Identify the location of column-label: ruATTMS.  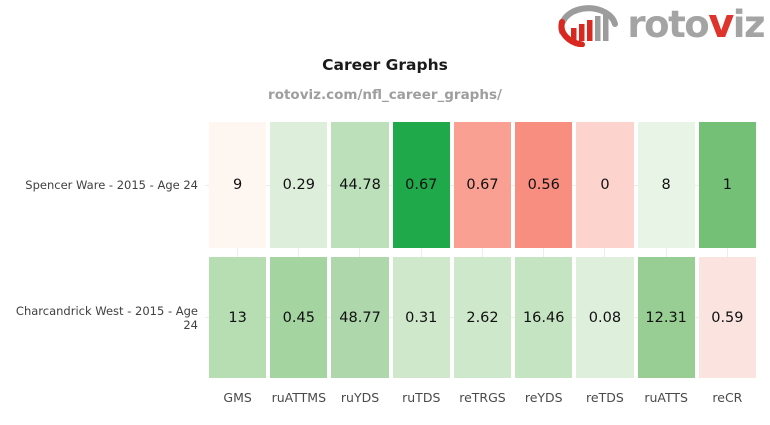
(299, 397).